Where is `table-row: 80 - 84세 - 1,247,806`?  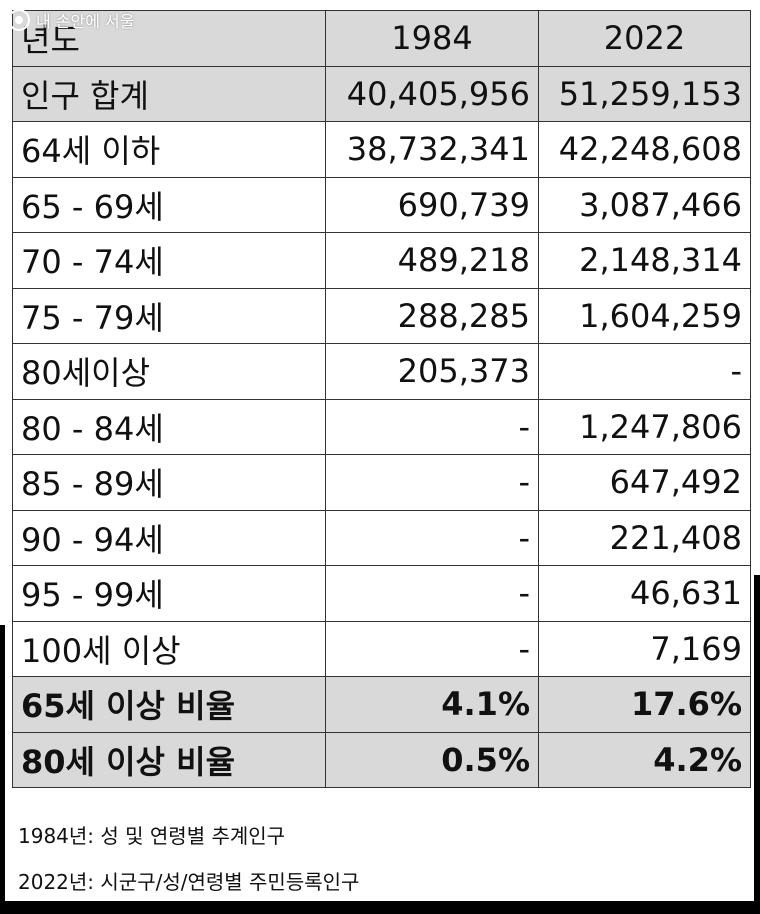
table-row: 80 - 84세 - 1,247,806 is located at coordinates (381, 426).